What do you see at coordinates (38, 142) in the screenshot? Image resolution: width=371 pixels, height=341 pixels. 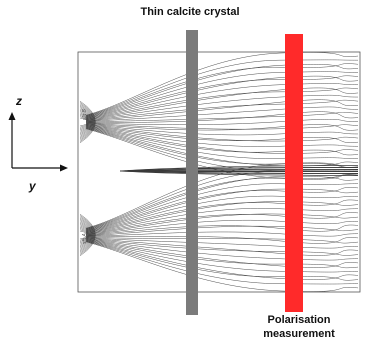 I see `axis-arrows-icon` at bounding box center [38, 142].